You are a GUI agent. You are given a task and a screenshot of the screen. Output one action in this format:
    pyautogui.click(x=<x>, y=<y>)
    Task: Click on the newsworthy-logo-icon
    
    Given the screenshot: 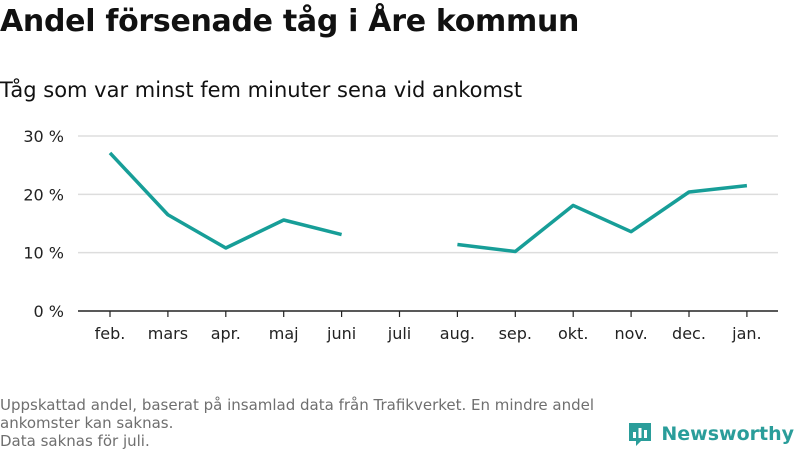 What is the action you would take?
    pyautogui.click(x=640, y=434)
    